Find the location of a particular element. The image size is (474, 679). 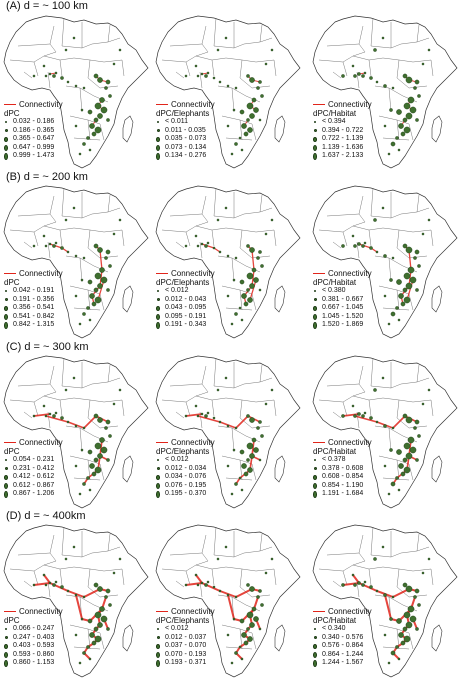

legend-class-item: 0.231 - 0.412 is located at coordinates (33, 469).